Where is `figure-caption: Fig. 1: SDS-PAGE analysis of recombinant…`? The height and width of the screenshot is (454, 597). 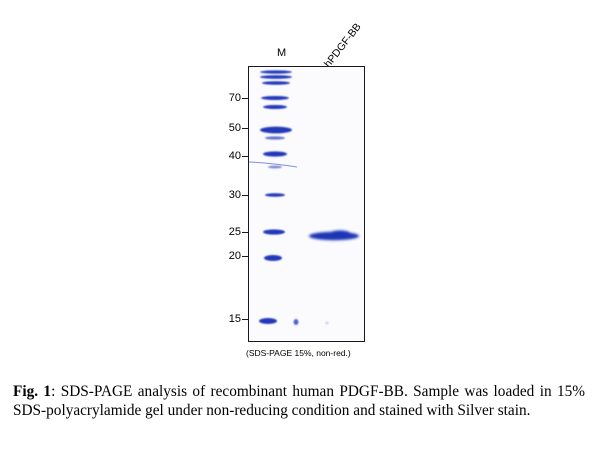 figure-caption: Fig. 1: SDS-PAGE analysis of recombinant… is located at coordinates (299, 401).